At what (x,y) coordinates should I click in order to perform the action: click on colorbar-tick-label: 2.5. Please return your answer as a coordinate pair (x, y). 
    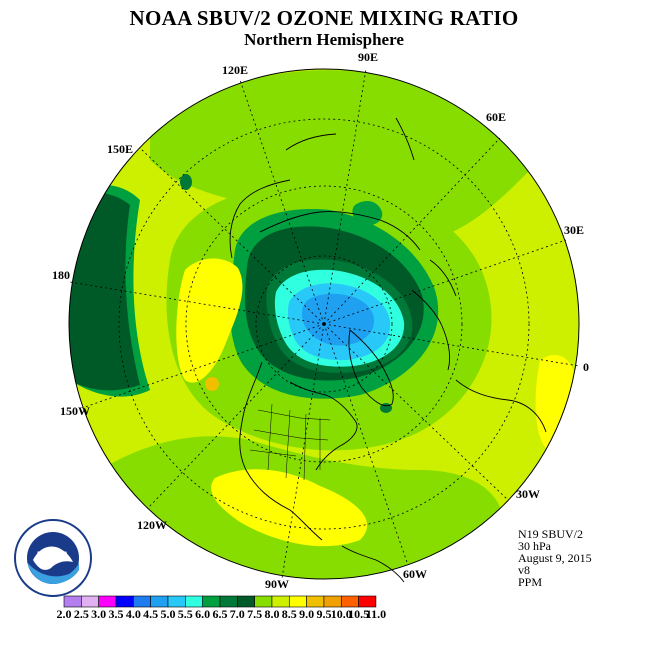
    Looking at the image, I should click on (81, 614).